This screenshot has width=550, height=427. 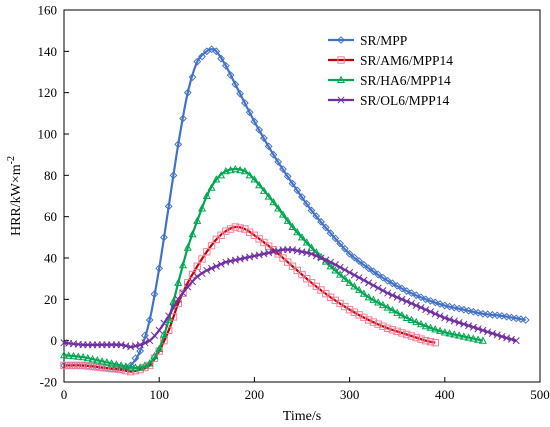 What do you see at coordinates (390, 60) in the screenshot?
I see `legend-item: SR/AM6/MPP14` at bounding box center [390, 60].